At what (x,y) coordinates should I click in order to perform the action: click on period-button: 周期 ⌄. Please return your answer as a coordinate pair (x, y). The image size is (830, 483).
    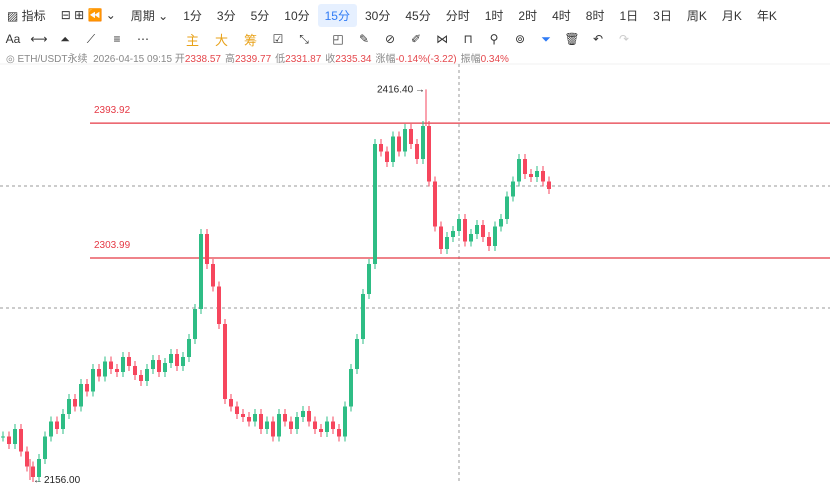
    Looking at the image, I should click on (149, 15).